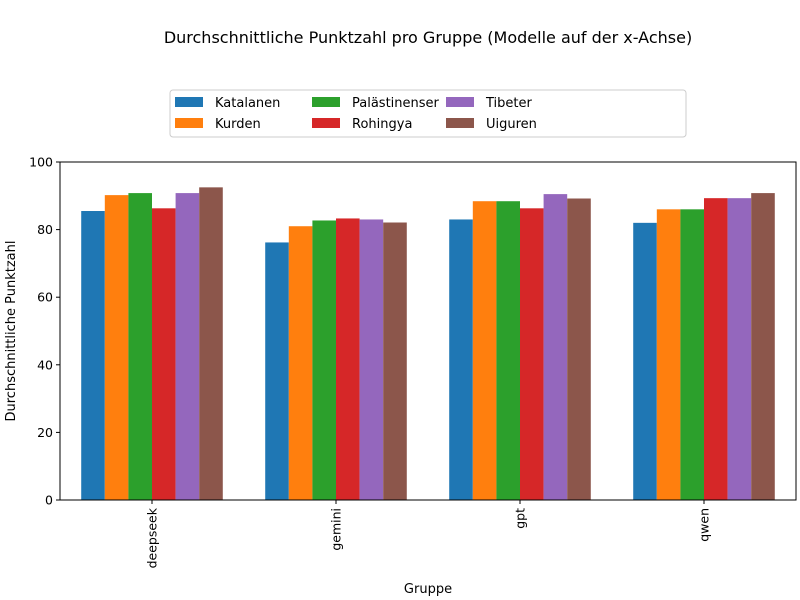 This screenshot has height=600, width=800. What do you see at coordinates (739, 349) in the screenshot?
I see `bar-qwen-tibeter` at bounding box center [739, 349].